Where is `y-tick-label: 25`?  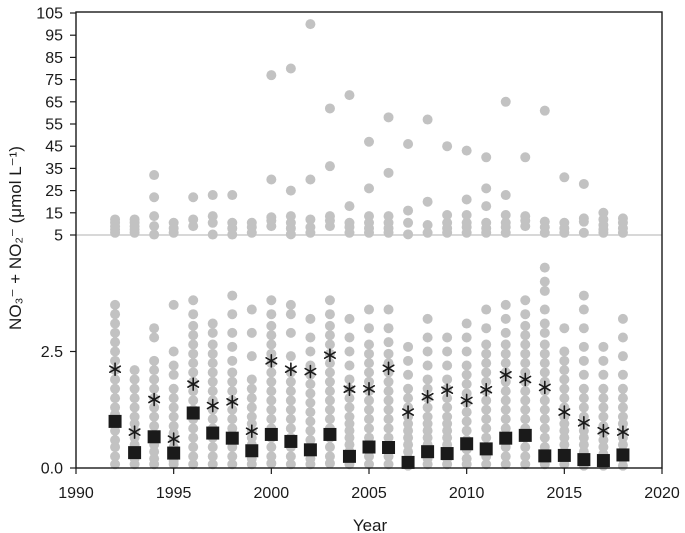
y-tick-label: 25 is located at coordinates (54, 191).